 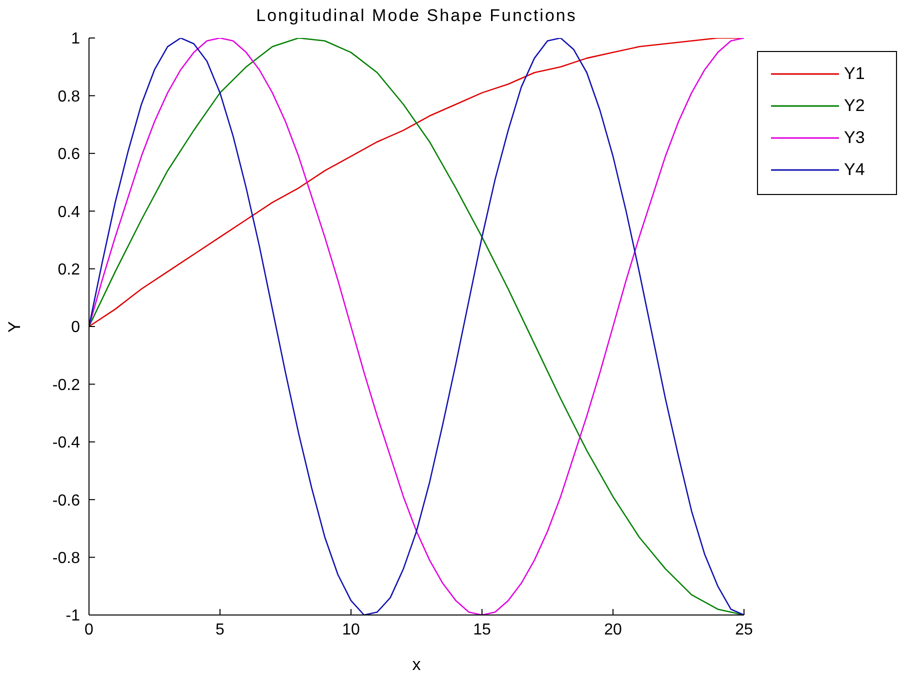 I want to click on legend-label: Y4, so click(x=854, y=170).